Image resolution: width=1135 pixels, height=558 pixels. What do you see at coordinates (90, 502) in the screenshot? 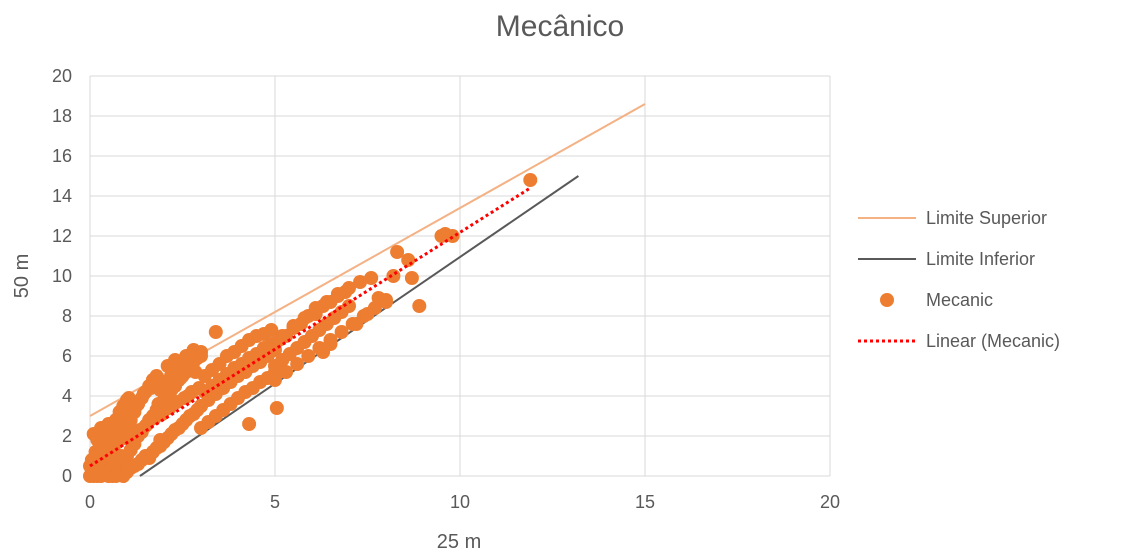
I see `x-tick-label: 0` at bounding box center [90, 502].